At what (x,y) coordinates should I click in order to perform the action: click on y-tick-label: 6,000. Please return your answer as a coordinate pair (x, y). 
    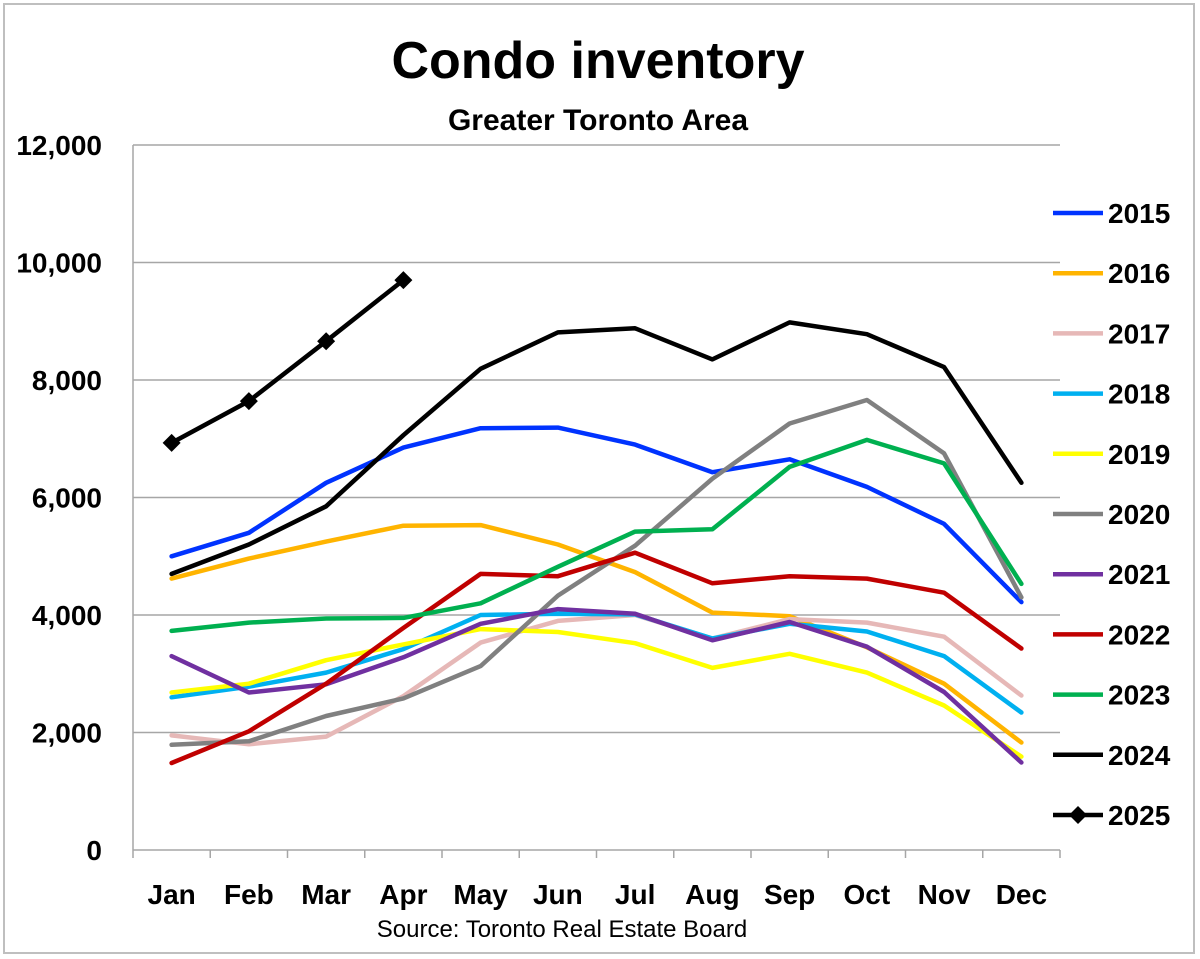
    Looking at the image, I should click on (67, 498).